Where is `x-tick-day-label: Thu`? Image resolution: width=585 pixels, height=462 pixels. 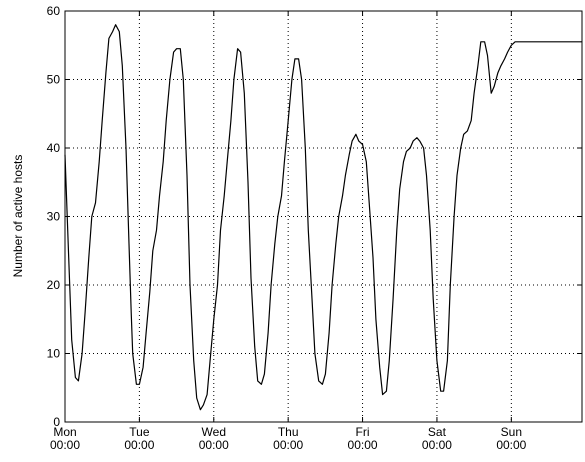
x-tick-day-label: Thu is located at coordinates (288, 432).